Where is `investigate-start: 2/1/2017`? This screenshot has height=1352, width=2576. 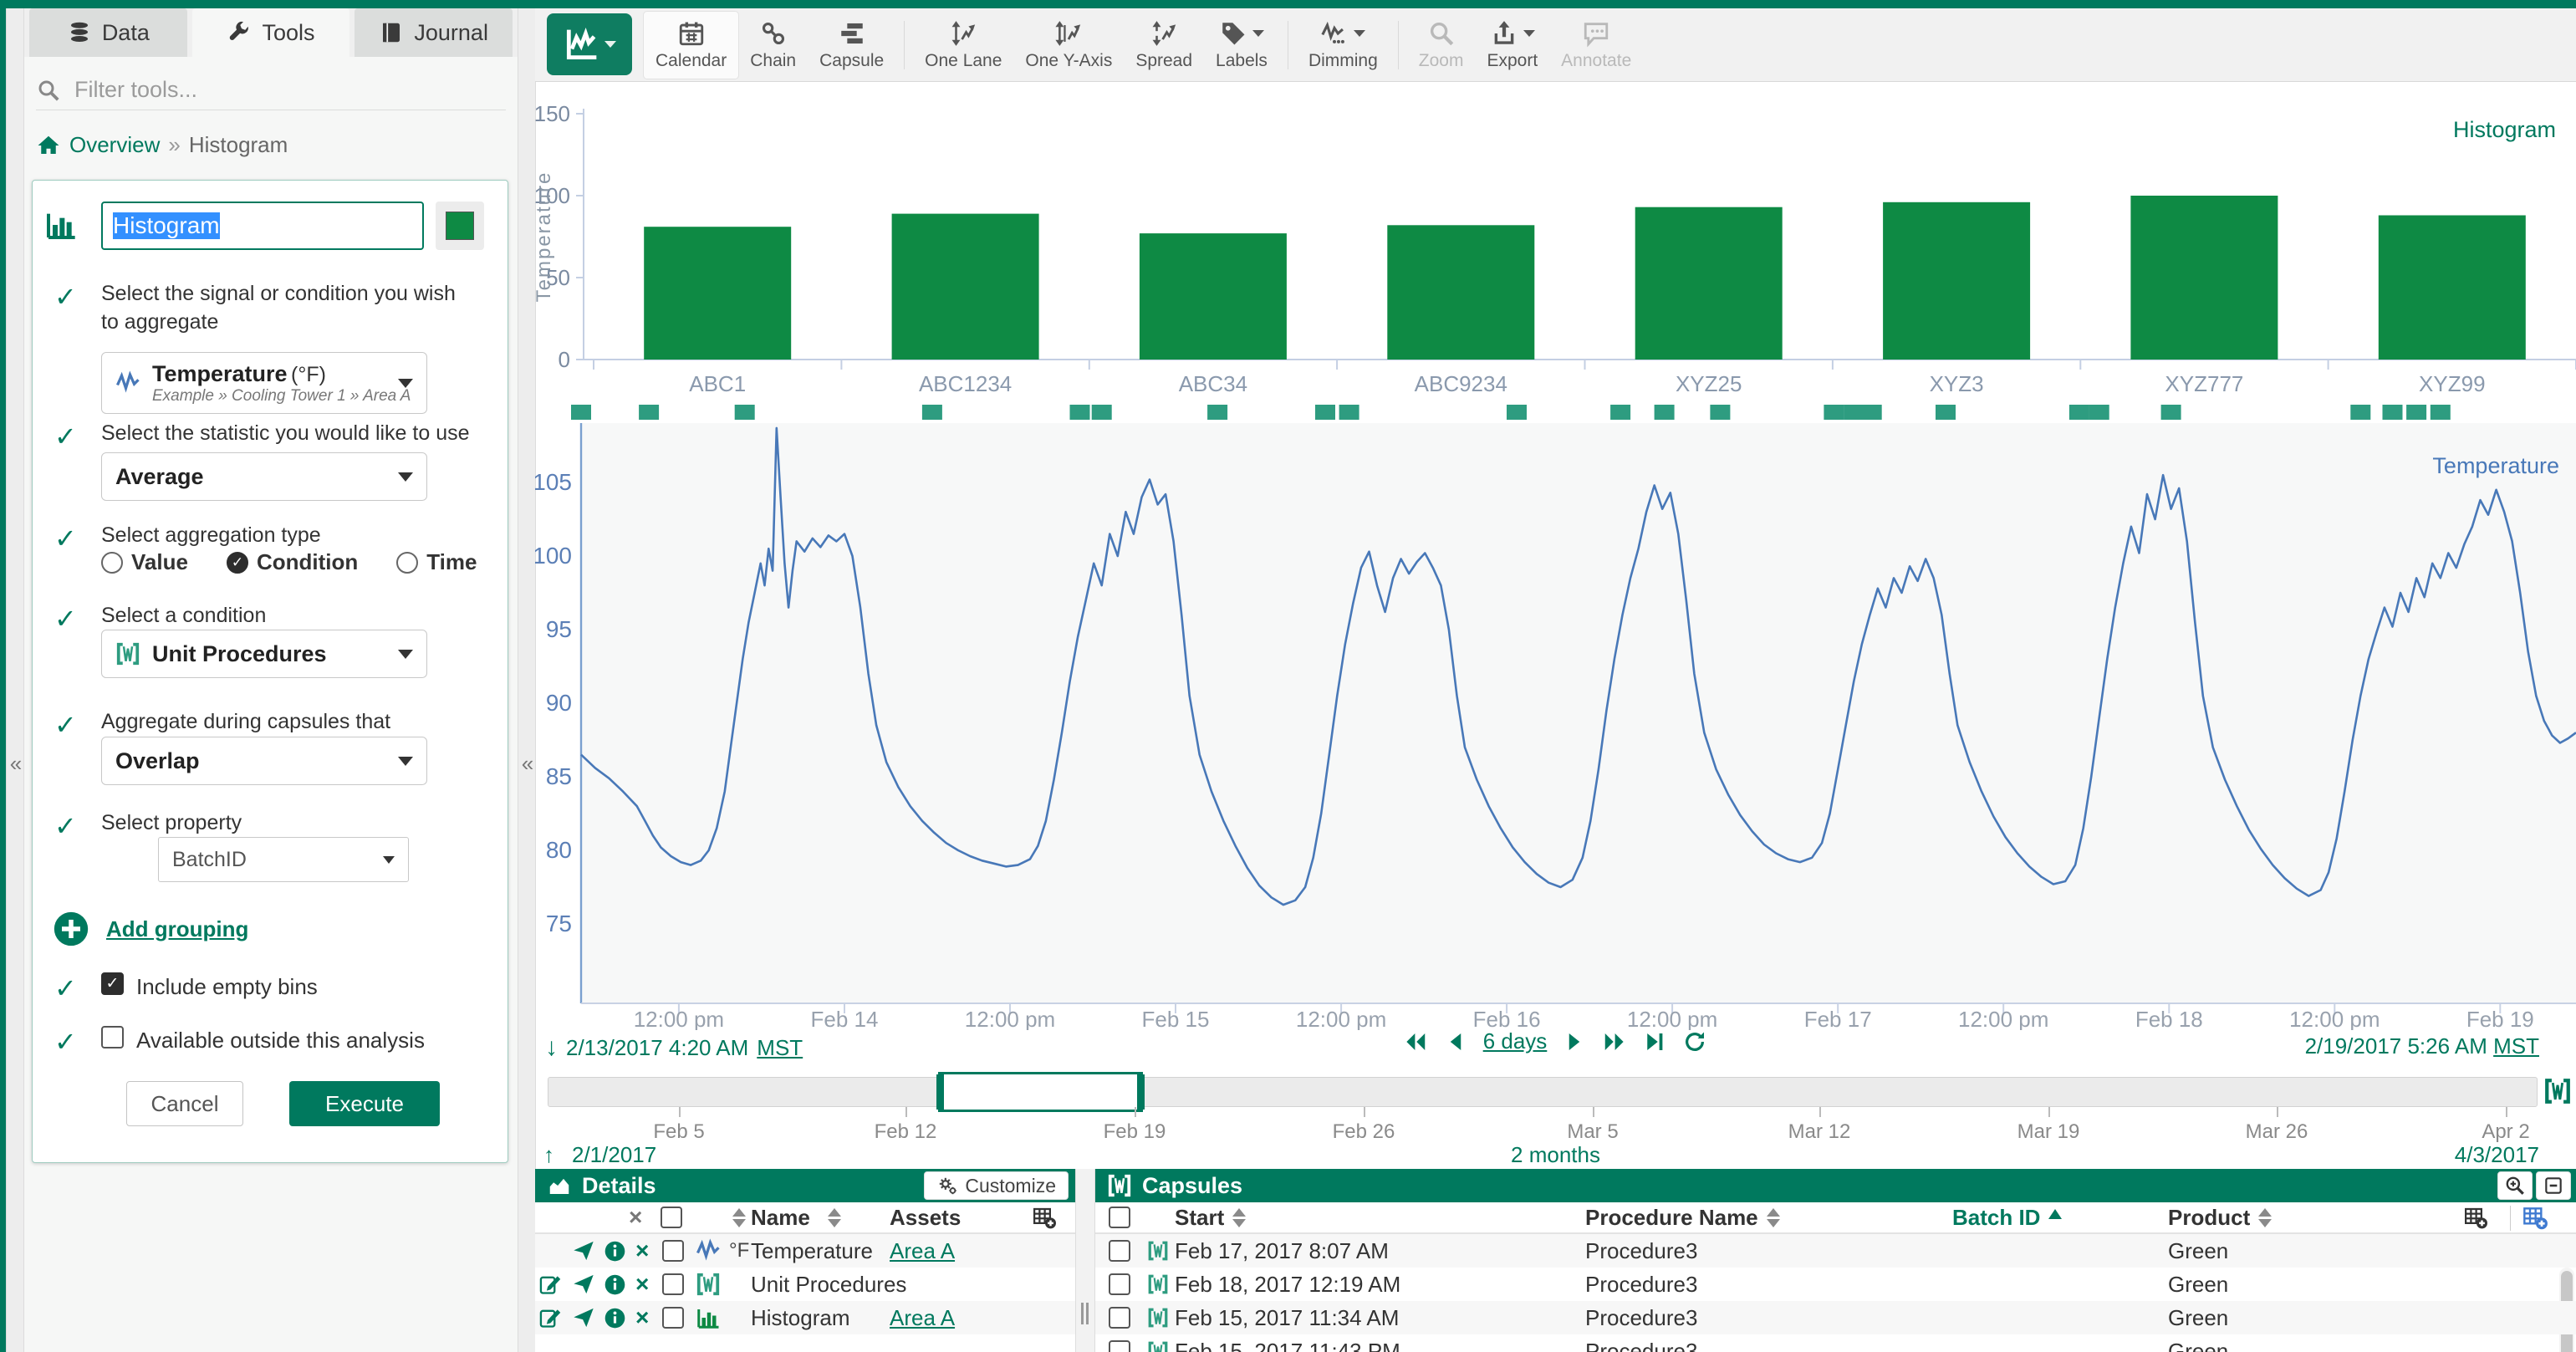
investigate-start: 2/1/2017 is located at coordinates (614, 1154).